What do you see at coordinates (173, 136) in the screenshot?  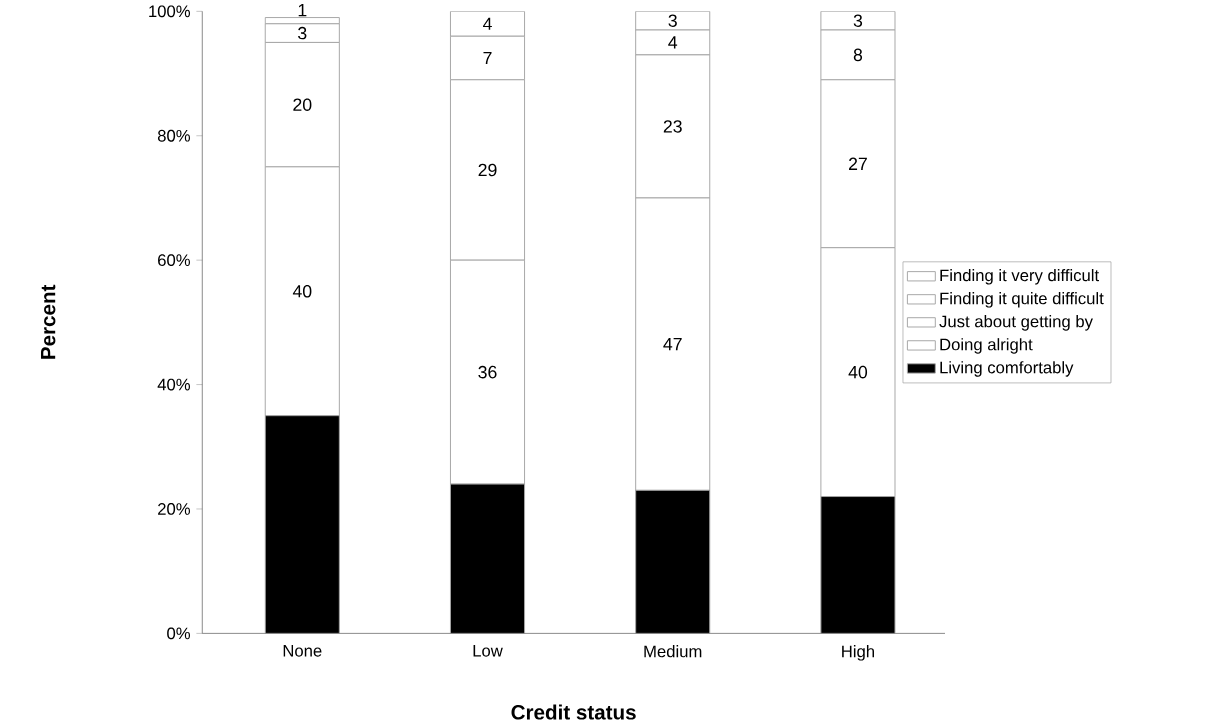 I see `y-tick-label: 80%` at bounding box center [173, 136].